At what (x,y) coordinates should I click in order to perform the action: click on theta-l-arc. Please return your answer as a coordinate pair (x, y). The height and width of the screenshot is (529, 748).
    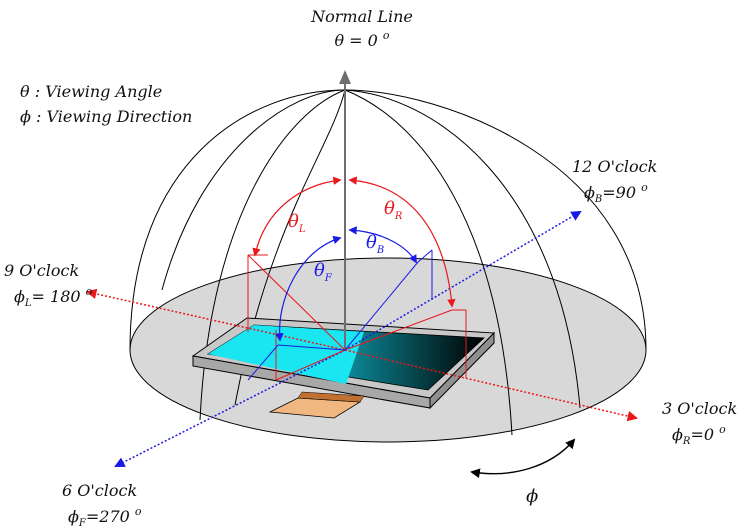
    Looking at the image, I should click on (297, 216).